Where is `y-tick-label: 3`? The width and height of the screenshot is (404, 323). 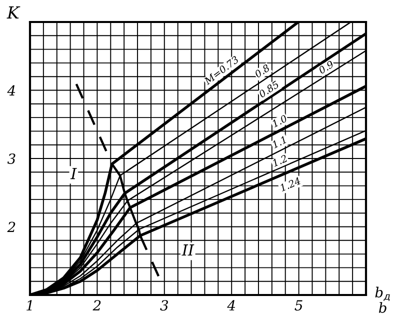
y-tick-label: 3 is located at coordinates (11, 158).